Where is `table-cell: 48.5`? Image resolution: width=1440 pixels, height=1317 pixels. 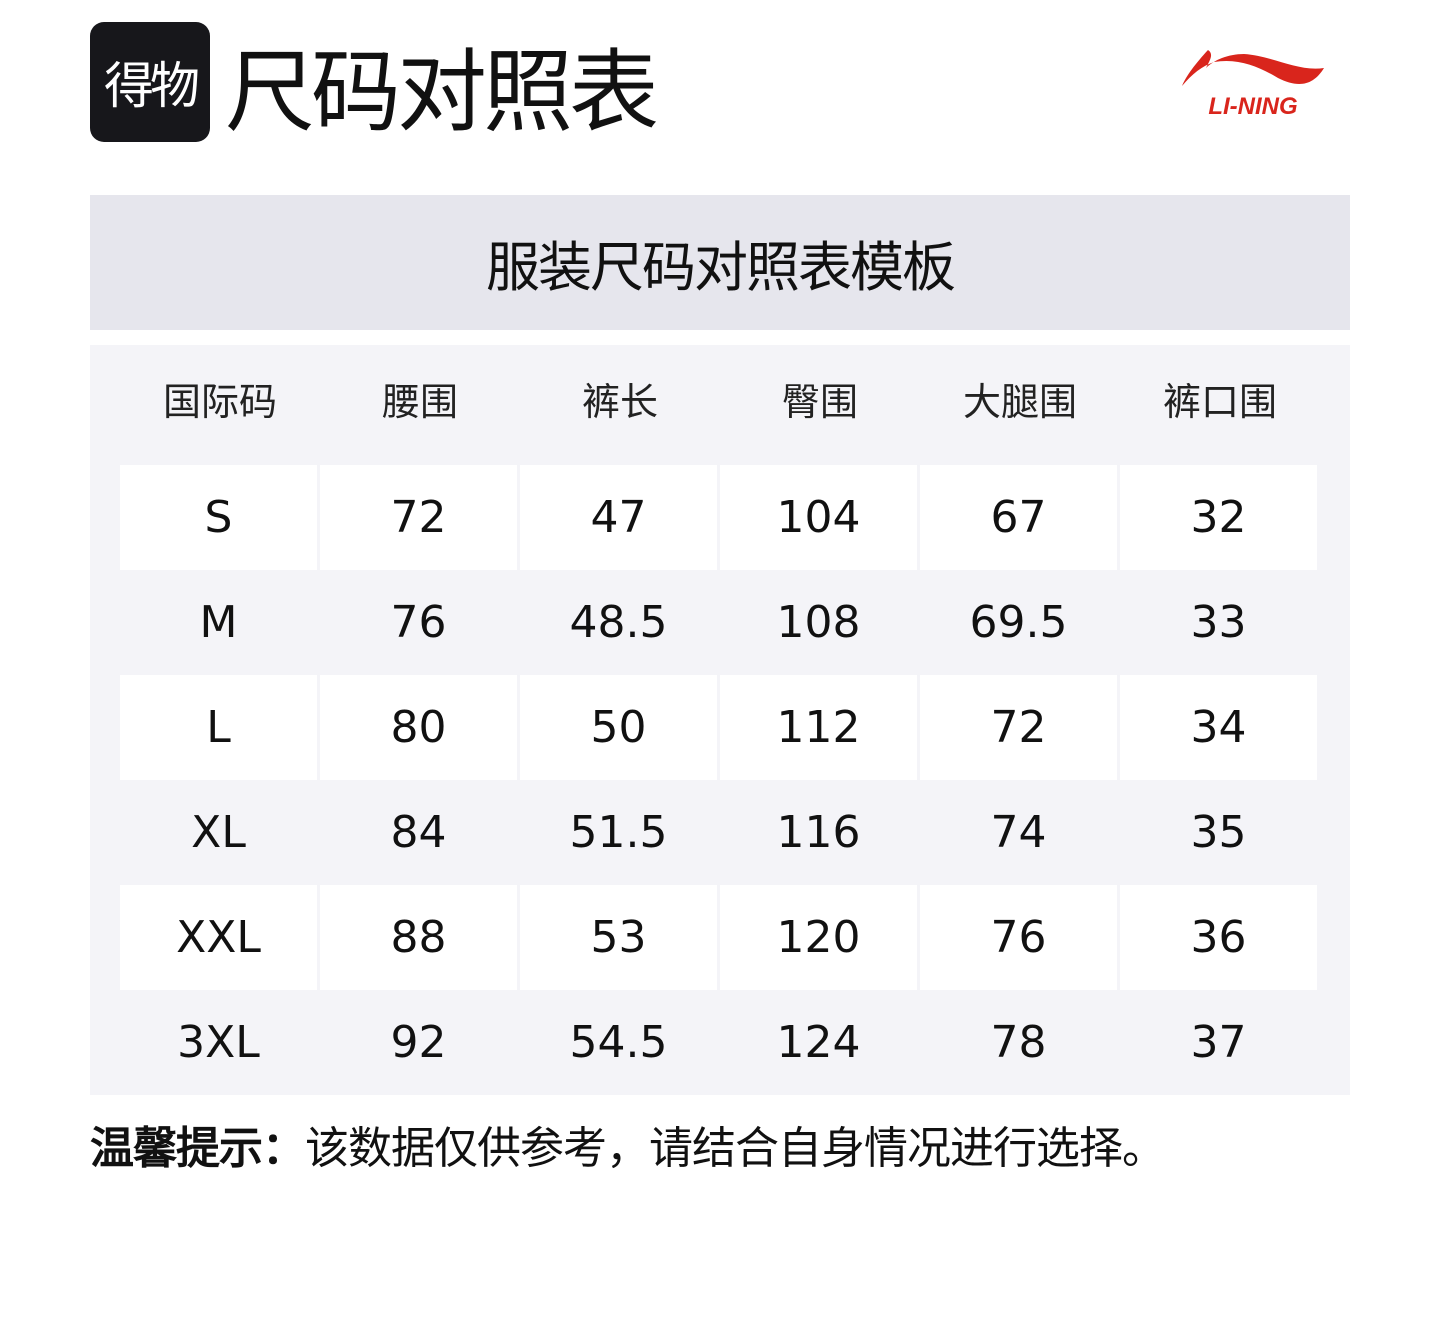
table-cell: 48.5 is located at coordinates (618, 622).